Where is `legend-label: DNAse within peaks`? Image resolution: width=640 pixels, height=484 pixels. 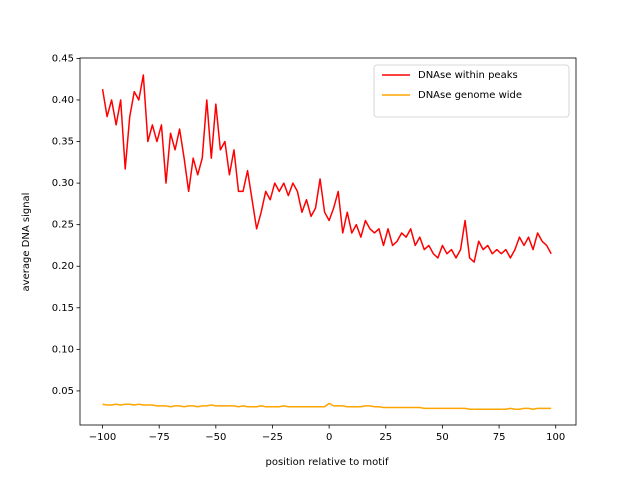
legend-label: DNAse within peaks is located at coordinates (468, 75).